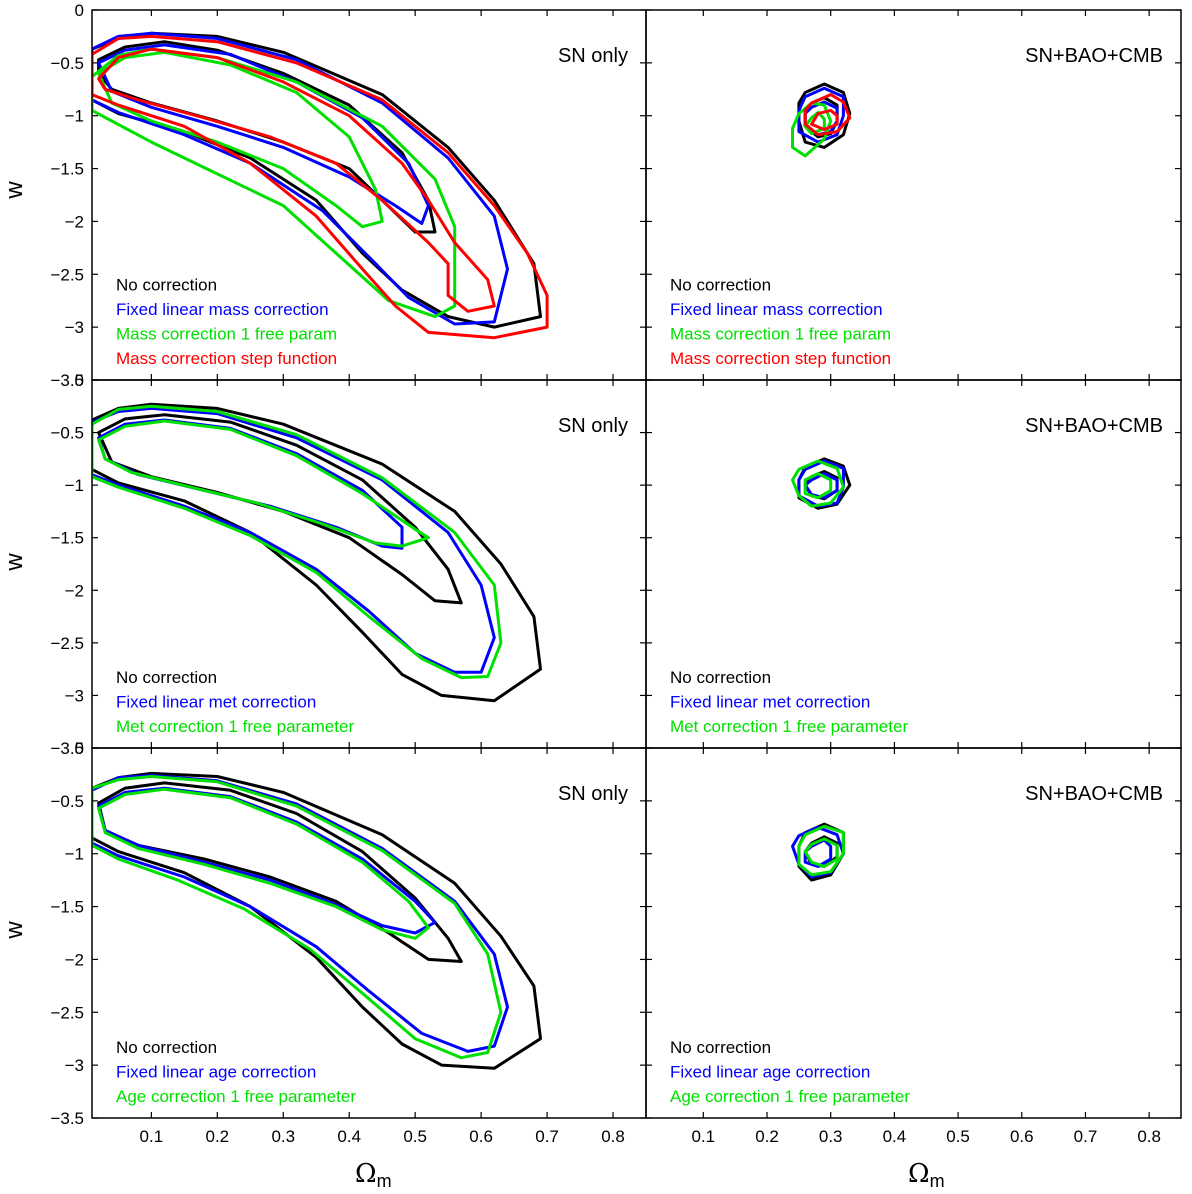 Image resolution: width=1192 pixels, height=1194 pixels. Describe the element at coordinates (14, 562) in the screenshot. I see `ylabel-row-2: w` at that location.